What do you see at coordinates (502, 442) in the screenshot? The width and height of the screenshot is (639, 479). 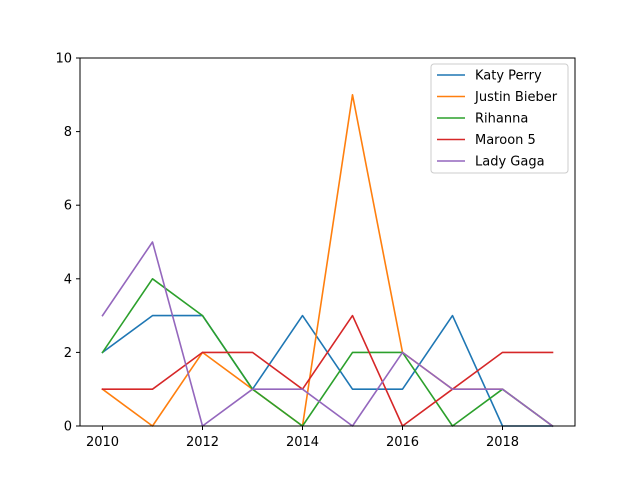 I see `x-tick-label: 2018` at bounding box center [502, 442].